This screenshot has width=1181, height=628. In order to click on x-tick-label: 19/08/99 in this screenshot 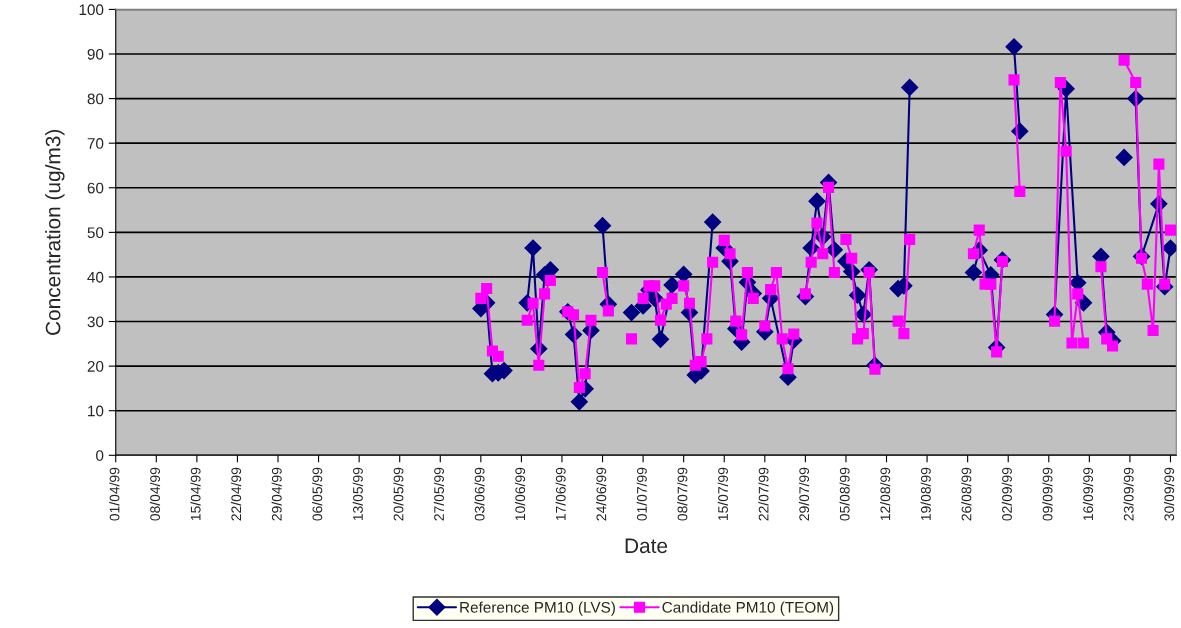, I will do `click(925, 494)`.